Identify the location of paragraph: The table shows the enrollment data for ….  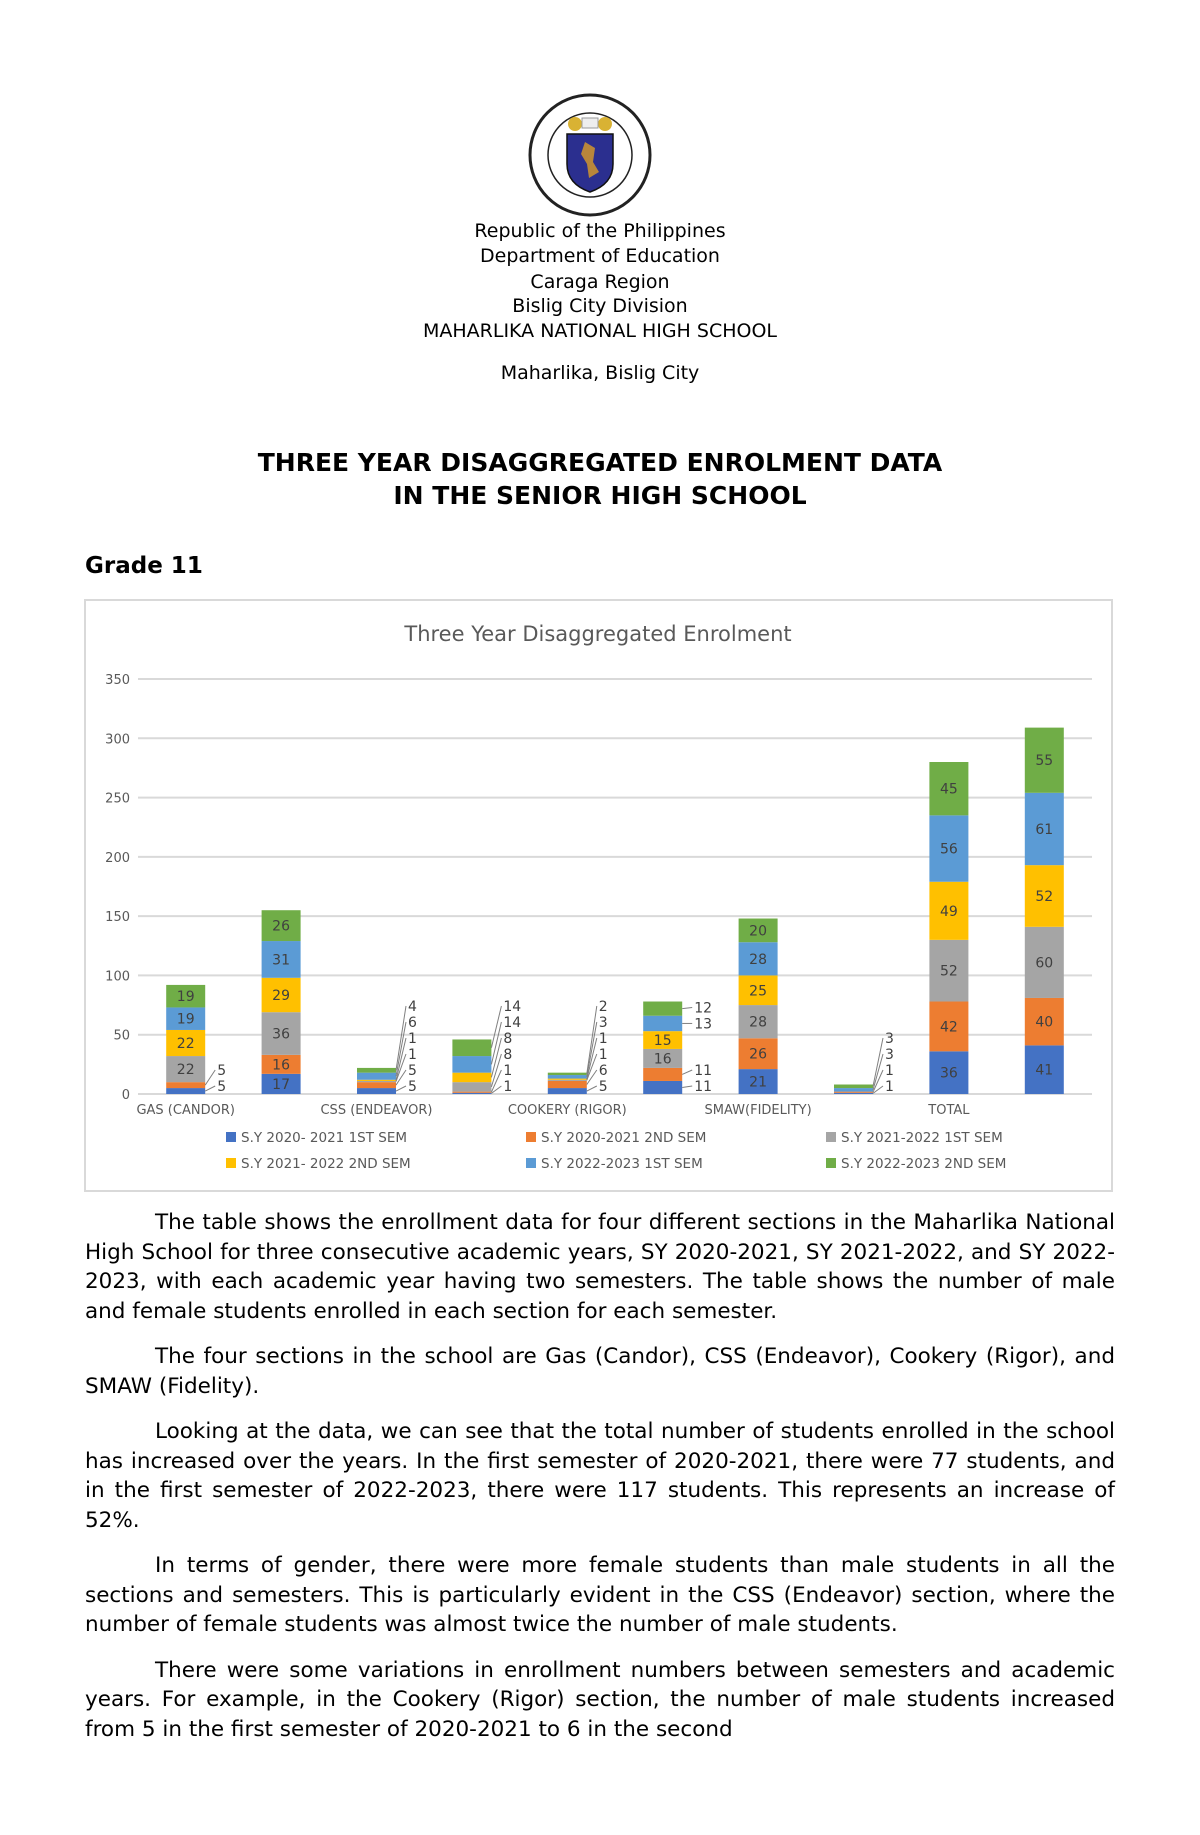
(600, 1267).